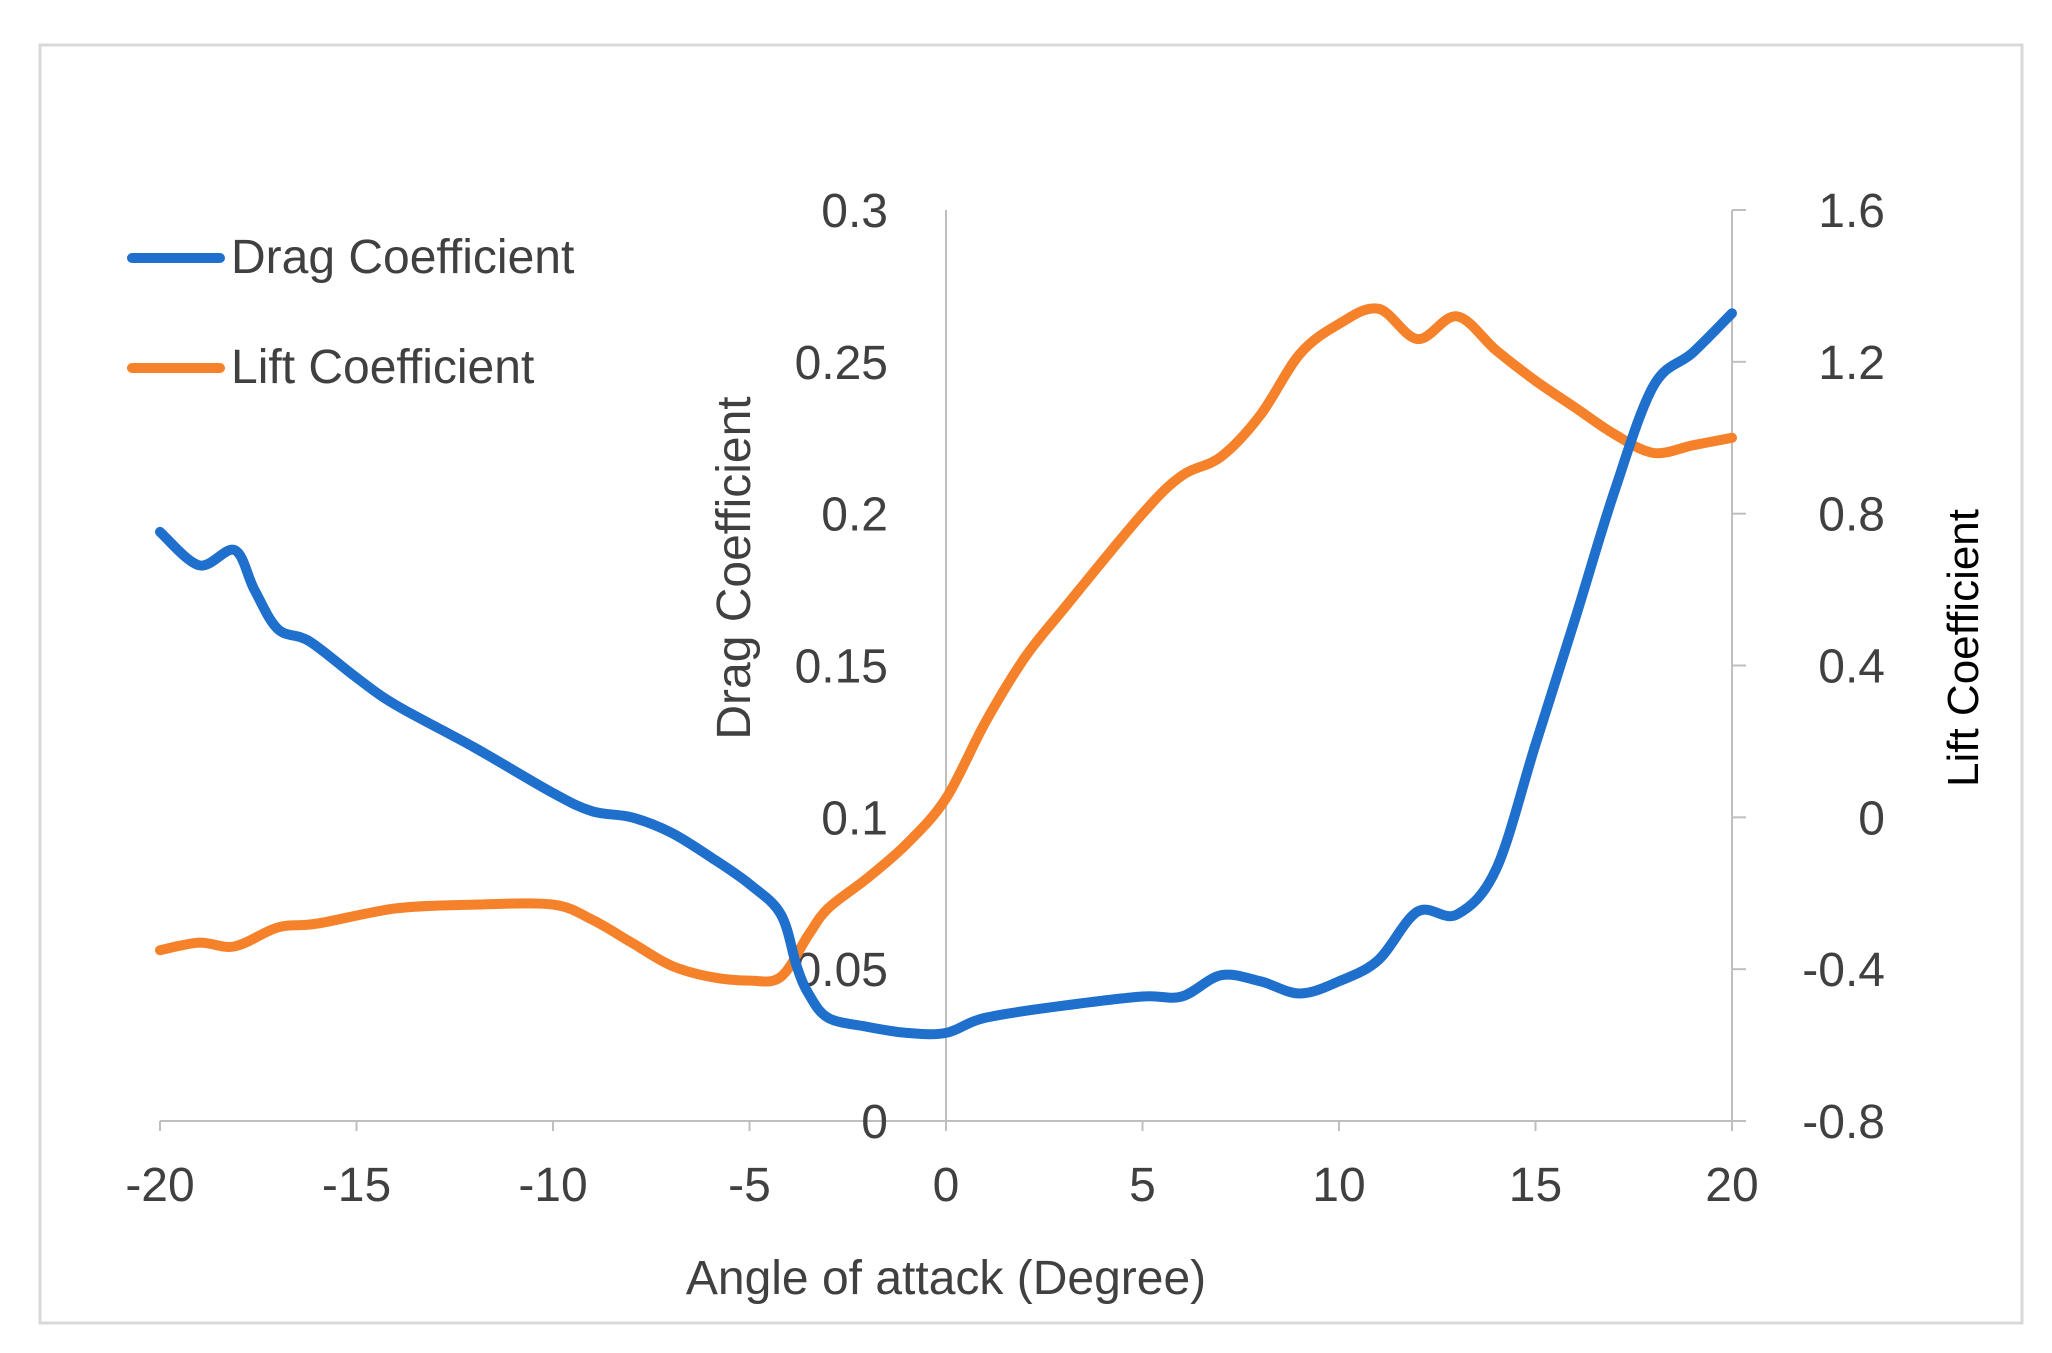 Image resolution: width=2052 pixels, height=1353 pixels. What do you see at coordinates (1731, 1185) in the screenshot?
I see `x-tick-label: 20` at bounding box center [1731, 1185].